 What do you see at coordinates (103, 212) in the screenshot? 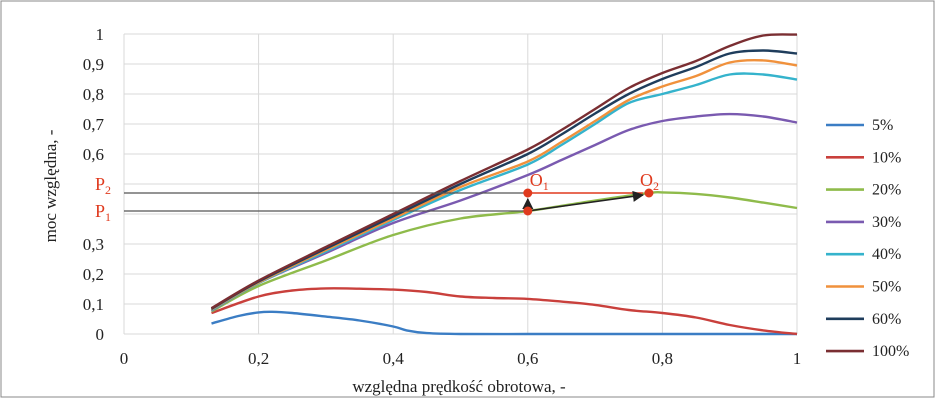
I see `p1-label: P1` at bounding box center [103, 212].